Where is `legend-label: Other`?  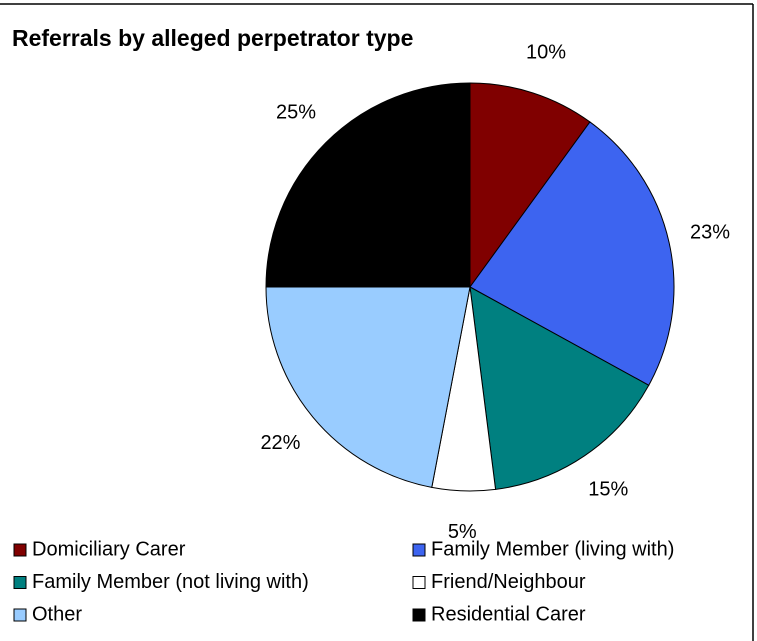
legend-label: Other is located at coordinates (57, 614).